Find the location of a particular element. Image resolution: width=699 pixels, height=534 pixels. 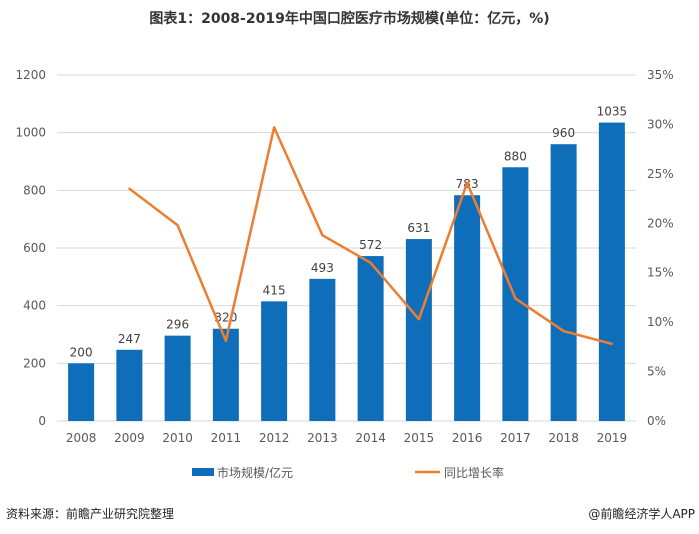

bar-data-label: 247 is located at coordinates (129, 339).